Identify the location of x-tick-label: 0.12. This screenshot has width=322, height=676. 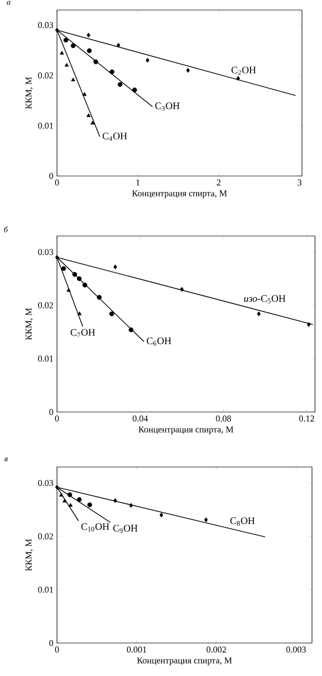
(306, 419).